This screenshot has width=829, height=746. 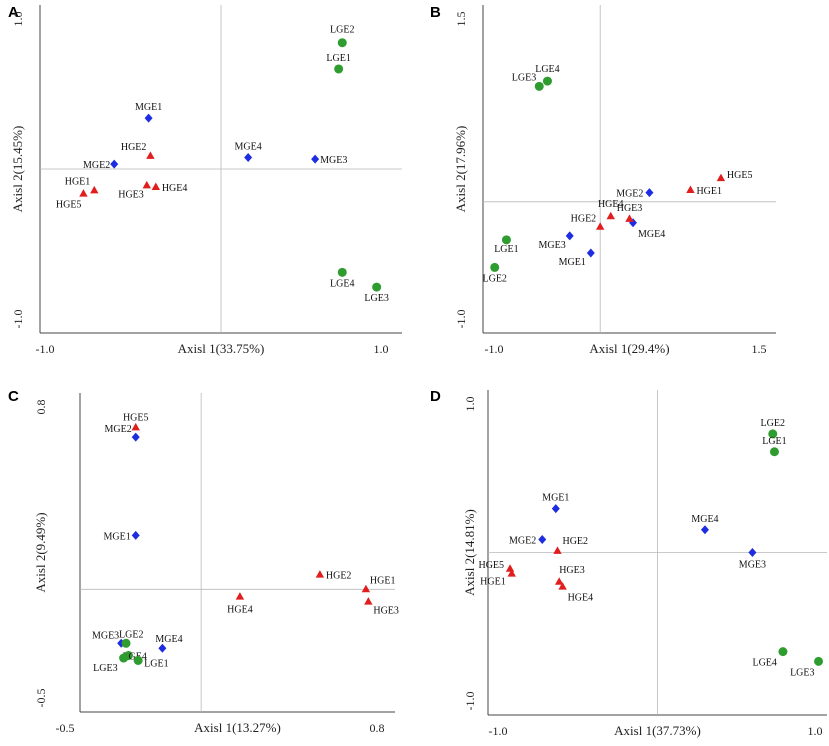 What do you see at coordinates (13, 396) in the screenshot?
I see `panel-label-c: C` at bounding box center [13, 396].